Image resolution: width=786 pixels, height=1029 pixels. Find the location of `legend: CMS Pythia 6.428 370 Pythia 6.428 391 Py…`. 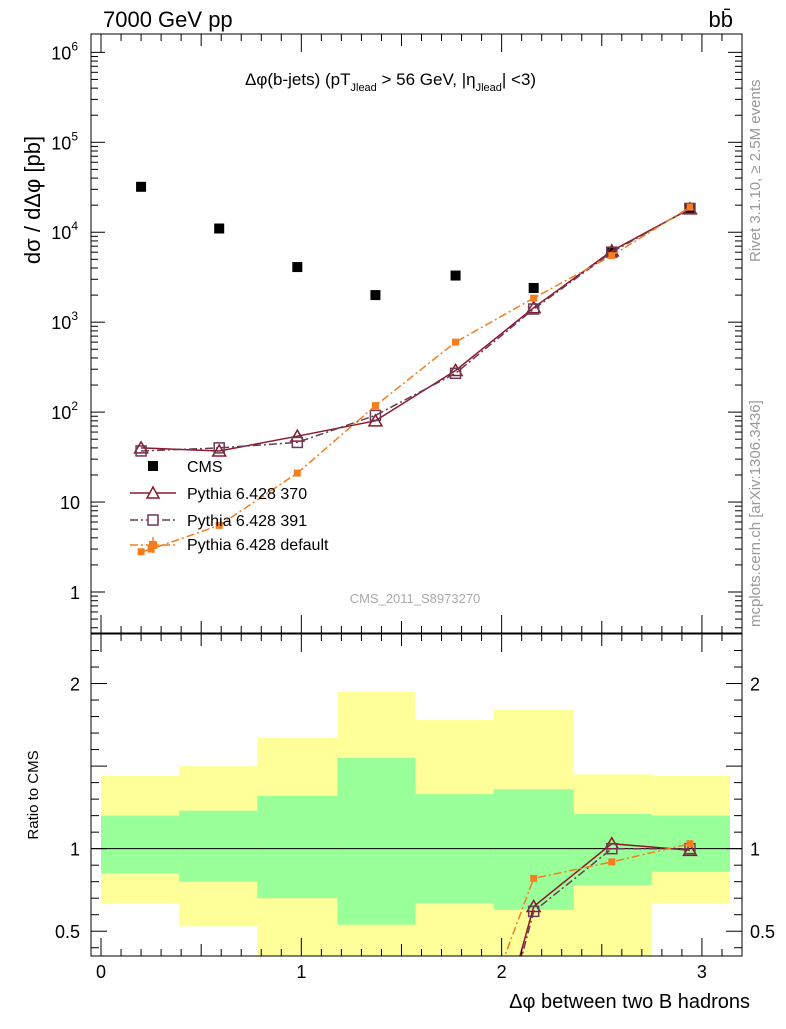

legend: CMS Pythia 6.428 370 Pythia 6.428 391 Py… is located at coordinates (229, 506).